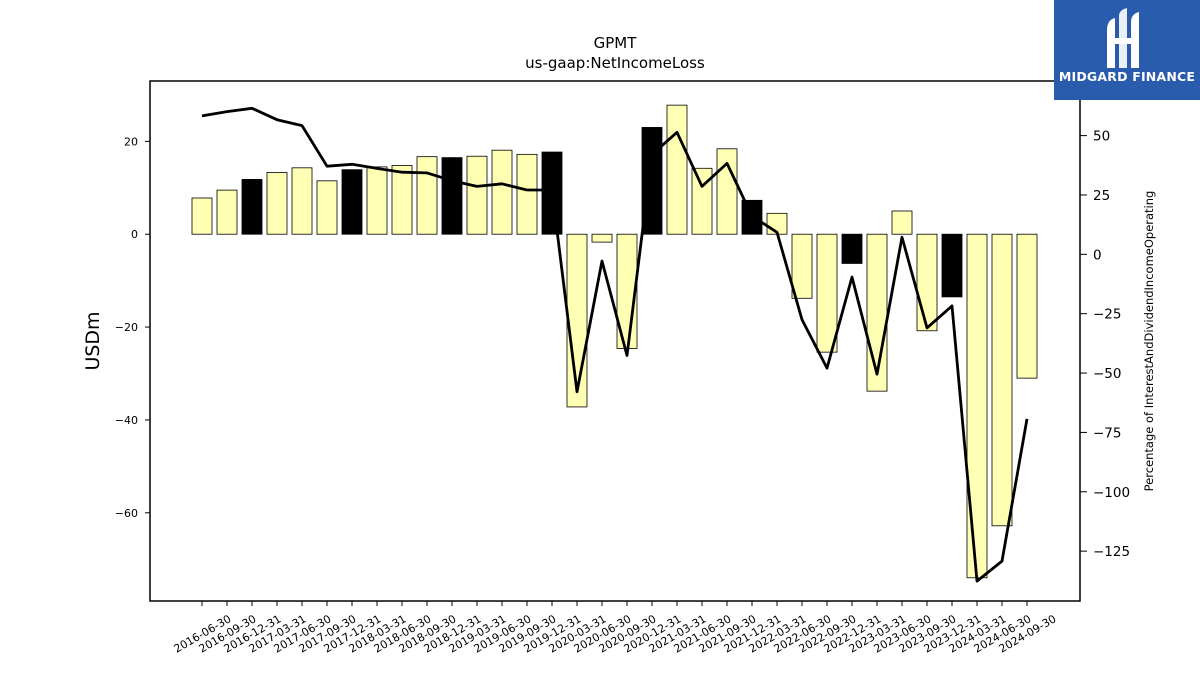 Image resolution: width=1200 pixels, height=675 pixels. I want to click on y2-tick-label: −100, so click(1111, 493).